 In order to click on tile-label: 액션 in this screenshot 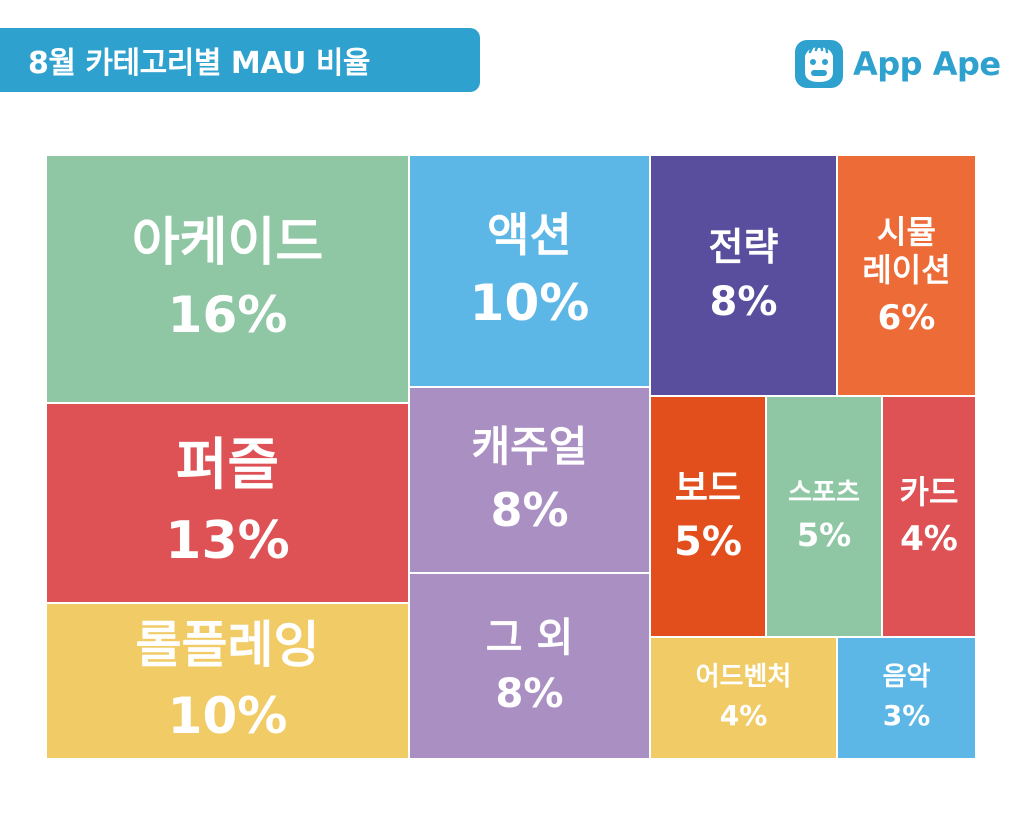, I will do `click(529, 235)`.